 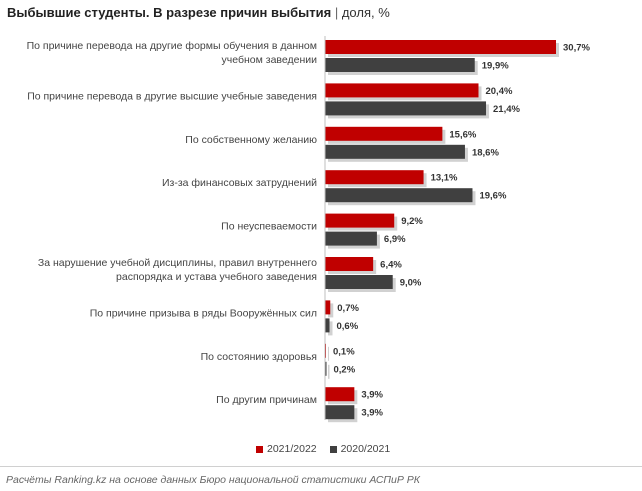 I want to click on legend: 2021/2022 2020/2021, so click(x=328, y=449).